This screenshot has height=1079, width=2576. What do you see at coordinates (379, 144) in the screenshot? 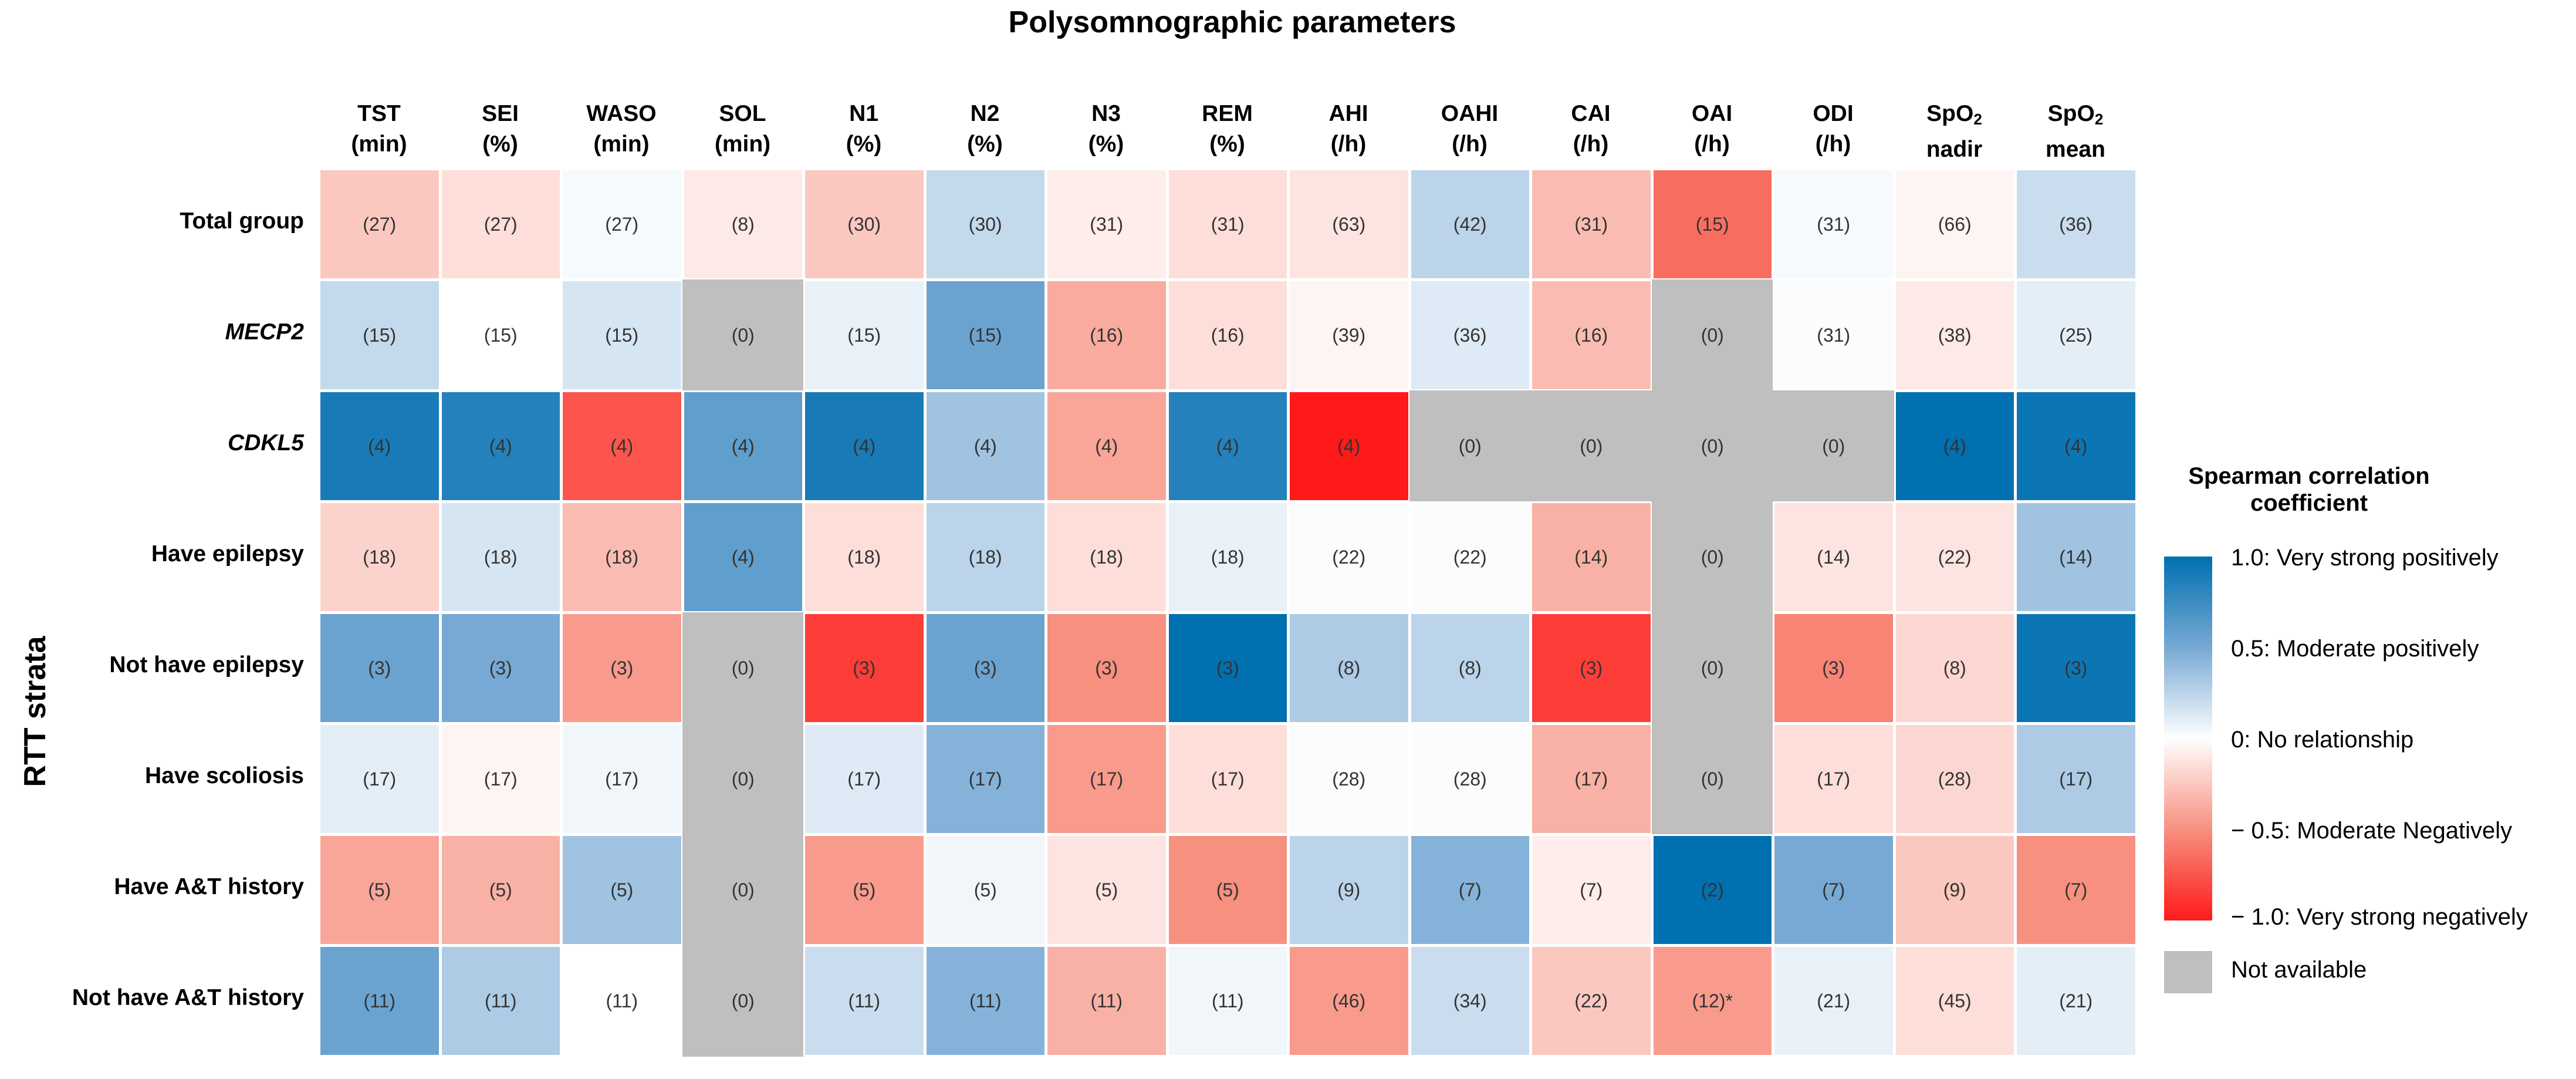
I see `column-header-line2: (min)` at bounding box center [379, 144].